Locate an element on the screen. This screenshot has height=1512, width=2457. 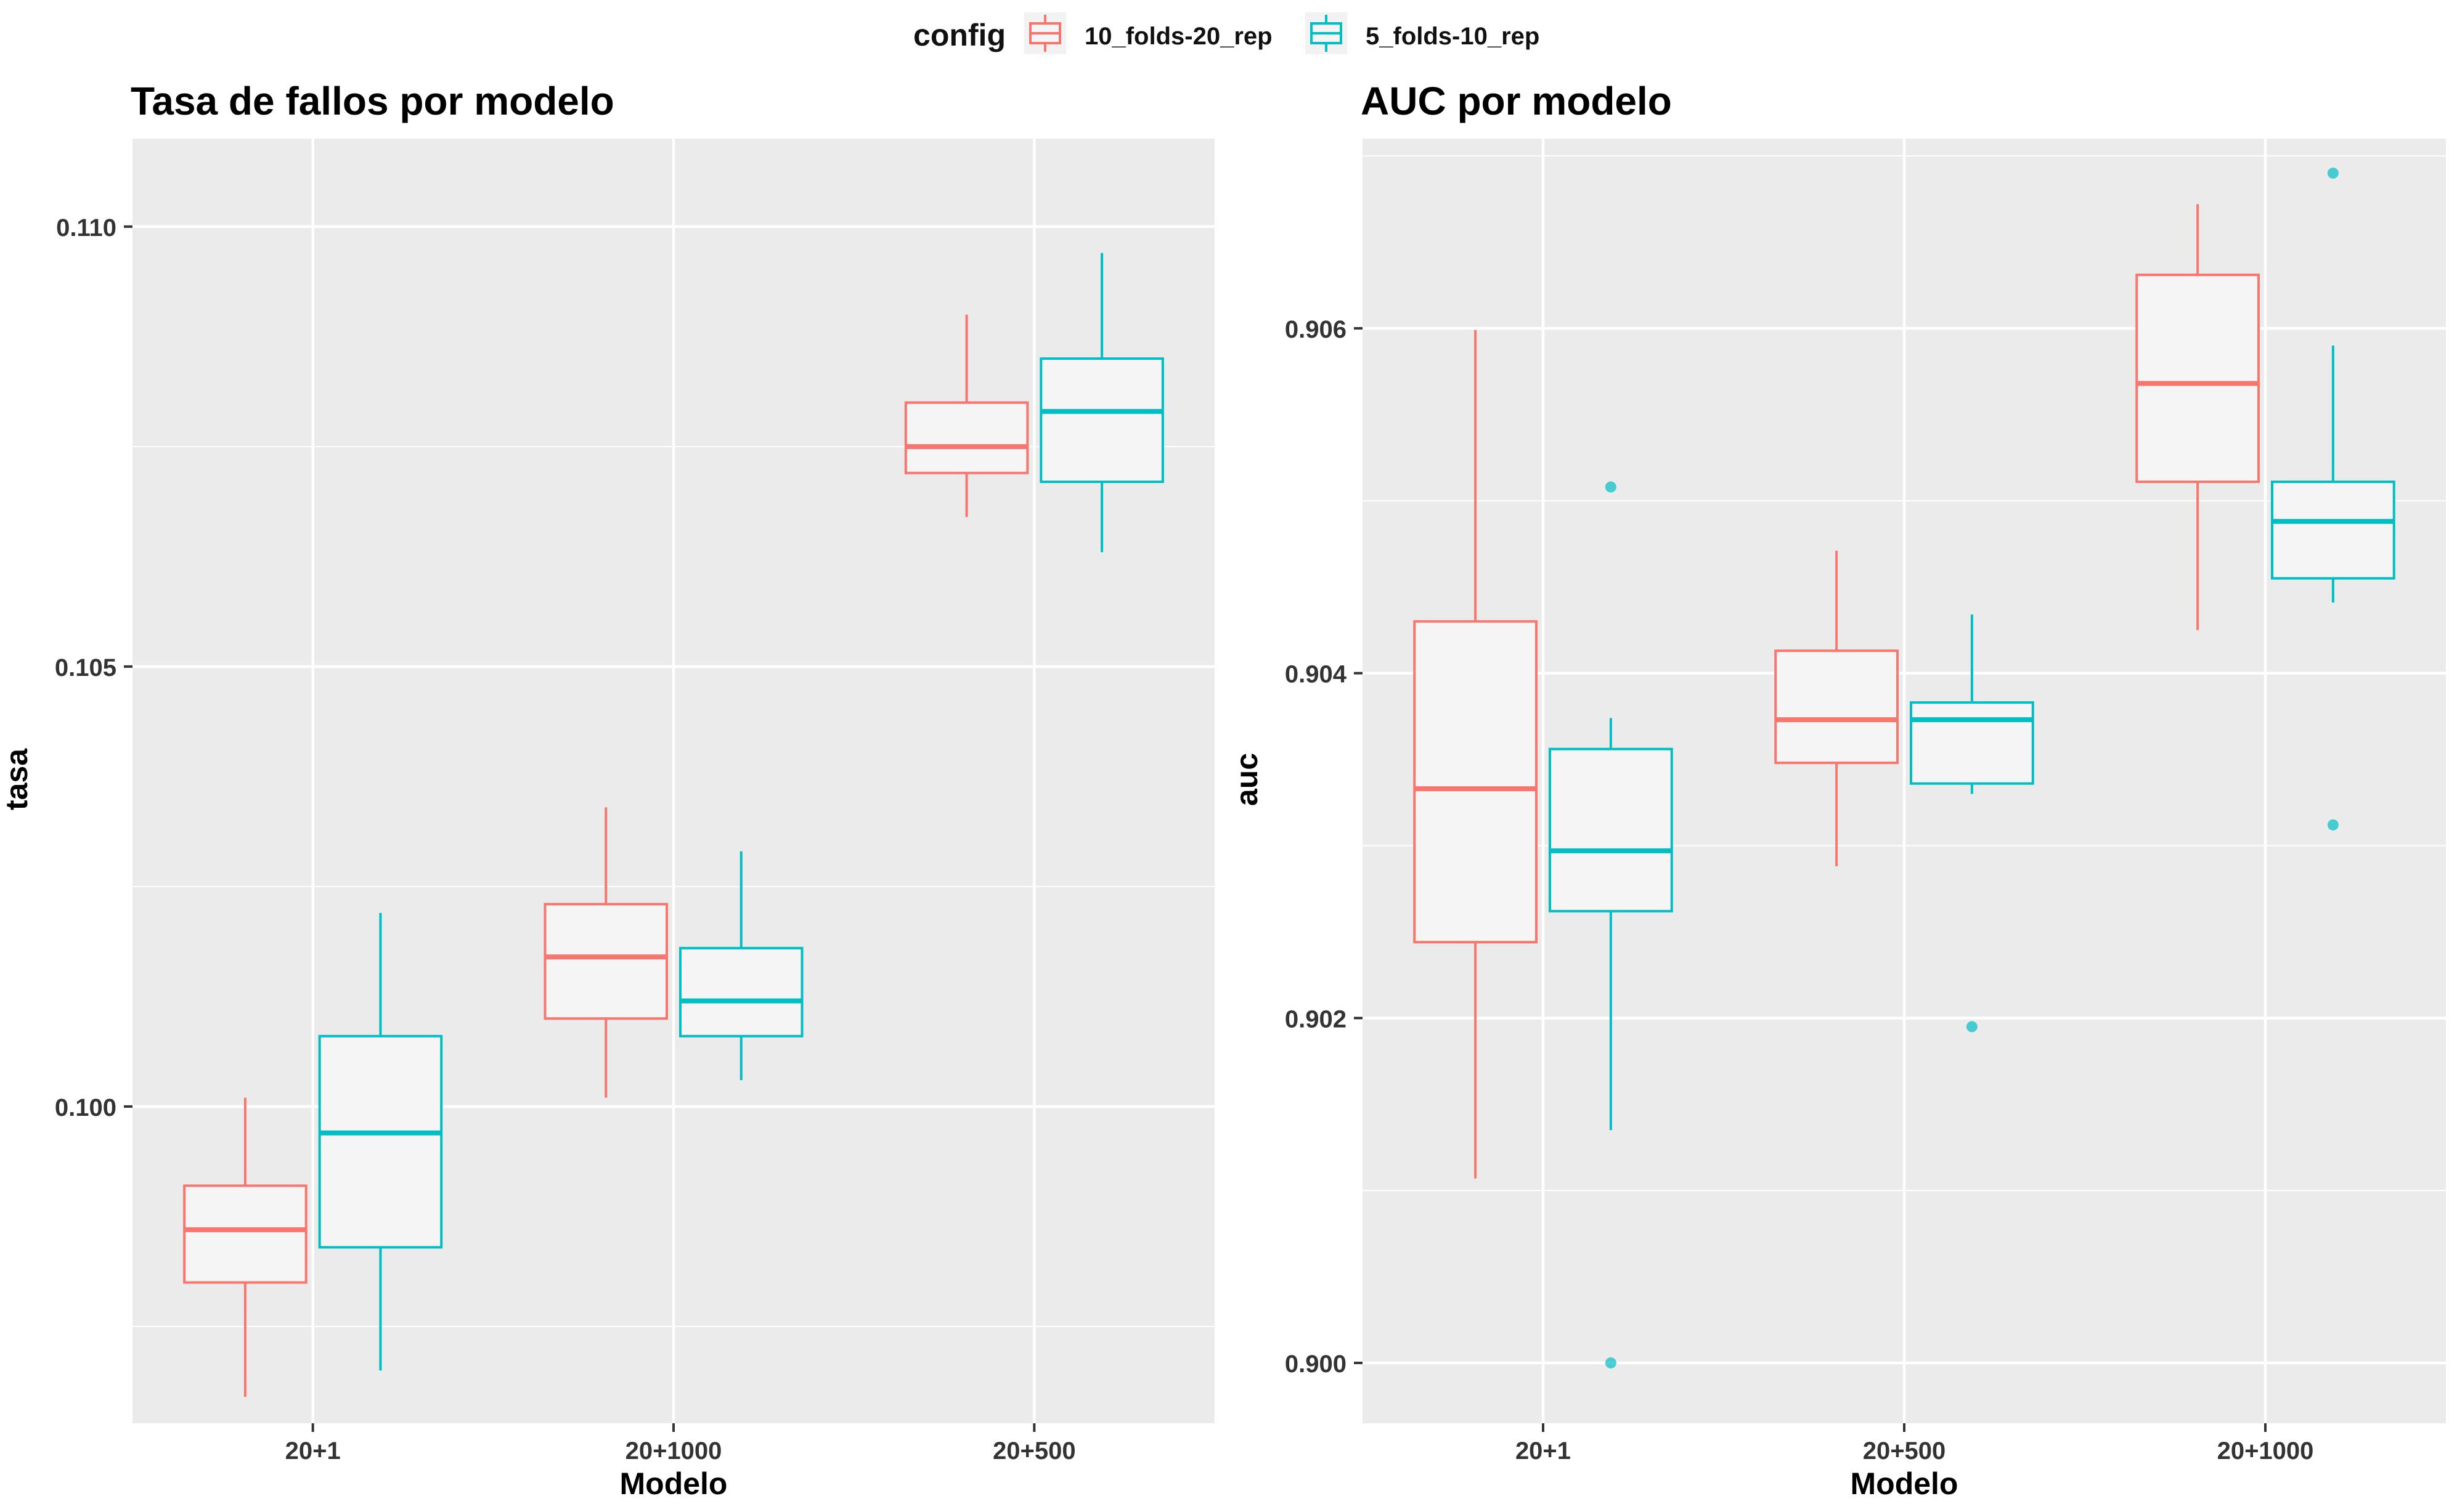
legend-item: 10_folds-20_rep is located at coordinates (1149, 33).